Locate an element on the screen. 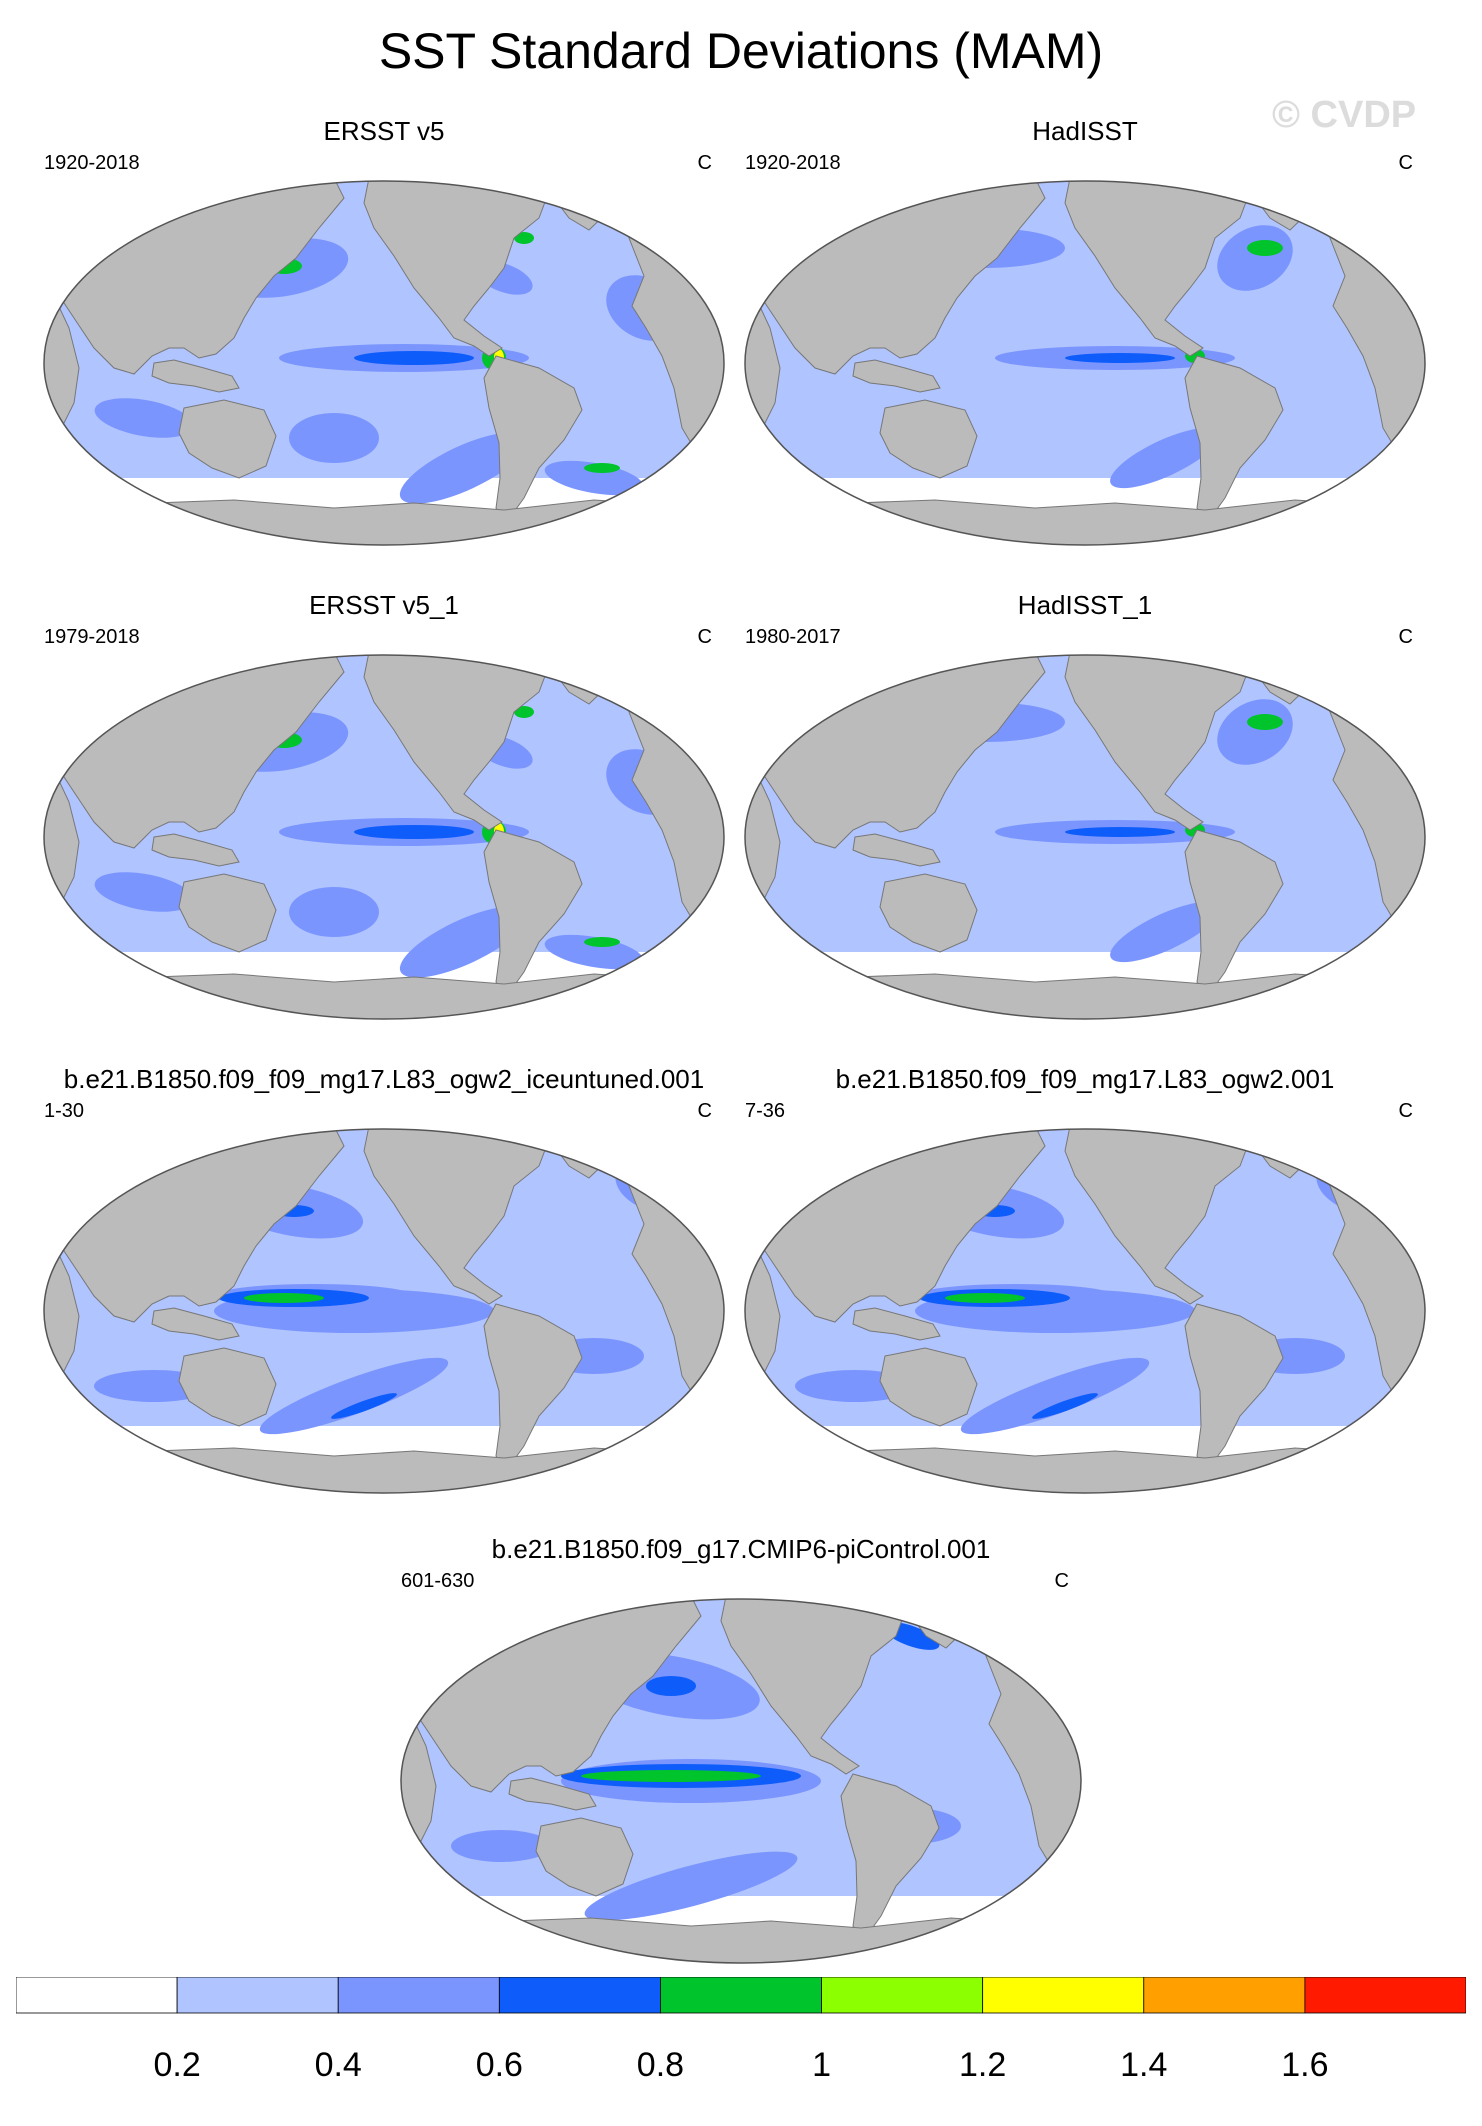 The image size is (1482, 2126). panel-title: ERSST v5 is located at coordinates (384, 131).